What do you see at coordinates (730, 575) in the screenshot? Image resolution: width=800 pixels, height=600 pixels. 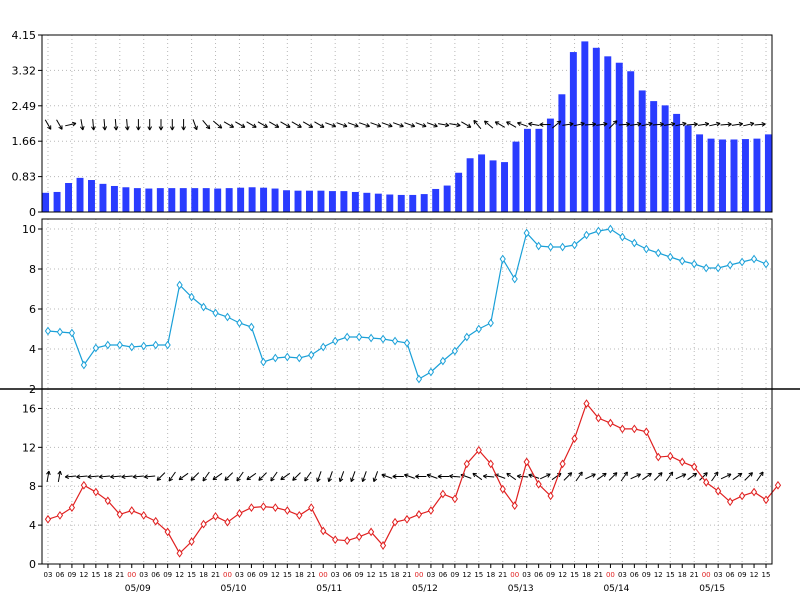 I see `hour-tick-label: 06` at bounding box center [730, 575].